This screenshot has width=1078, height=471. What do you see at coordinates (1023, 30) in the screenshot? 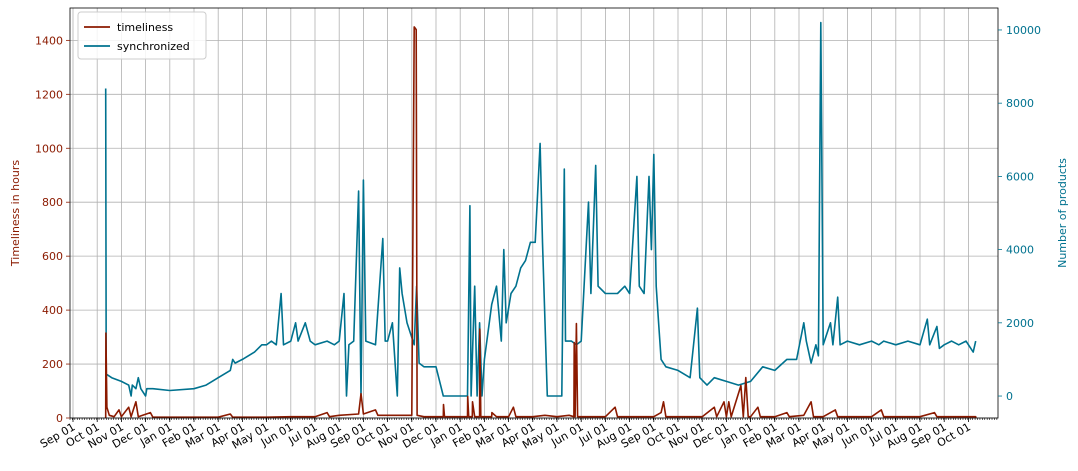
I see `y-right-tick-label: 10000` at bounding box center [1023, 30].